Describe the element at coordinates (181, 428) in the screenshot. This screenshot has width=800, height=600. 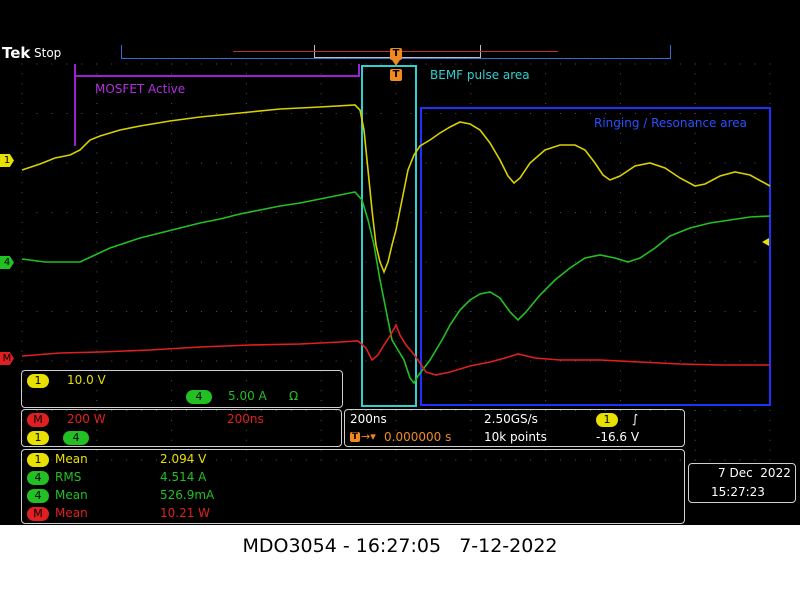
I see `math-settings-panel` at that location.